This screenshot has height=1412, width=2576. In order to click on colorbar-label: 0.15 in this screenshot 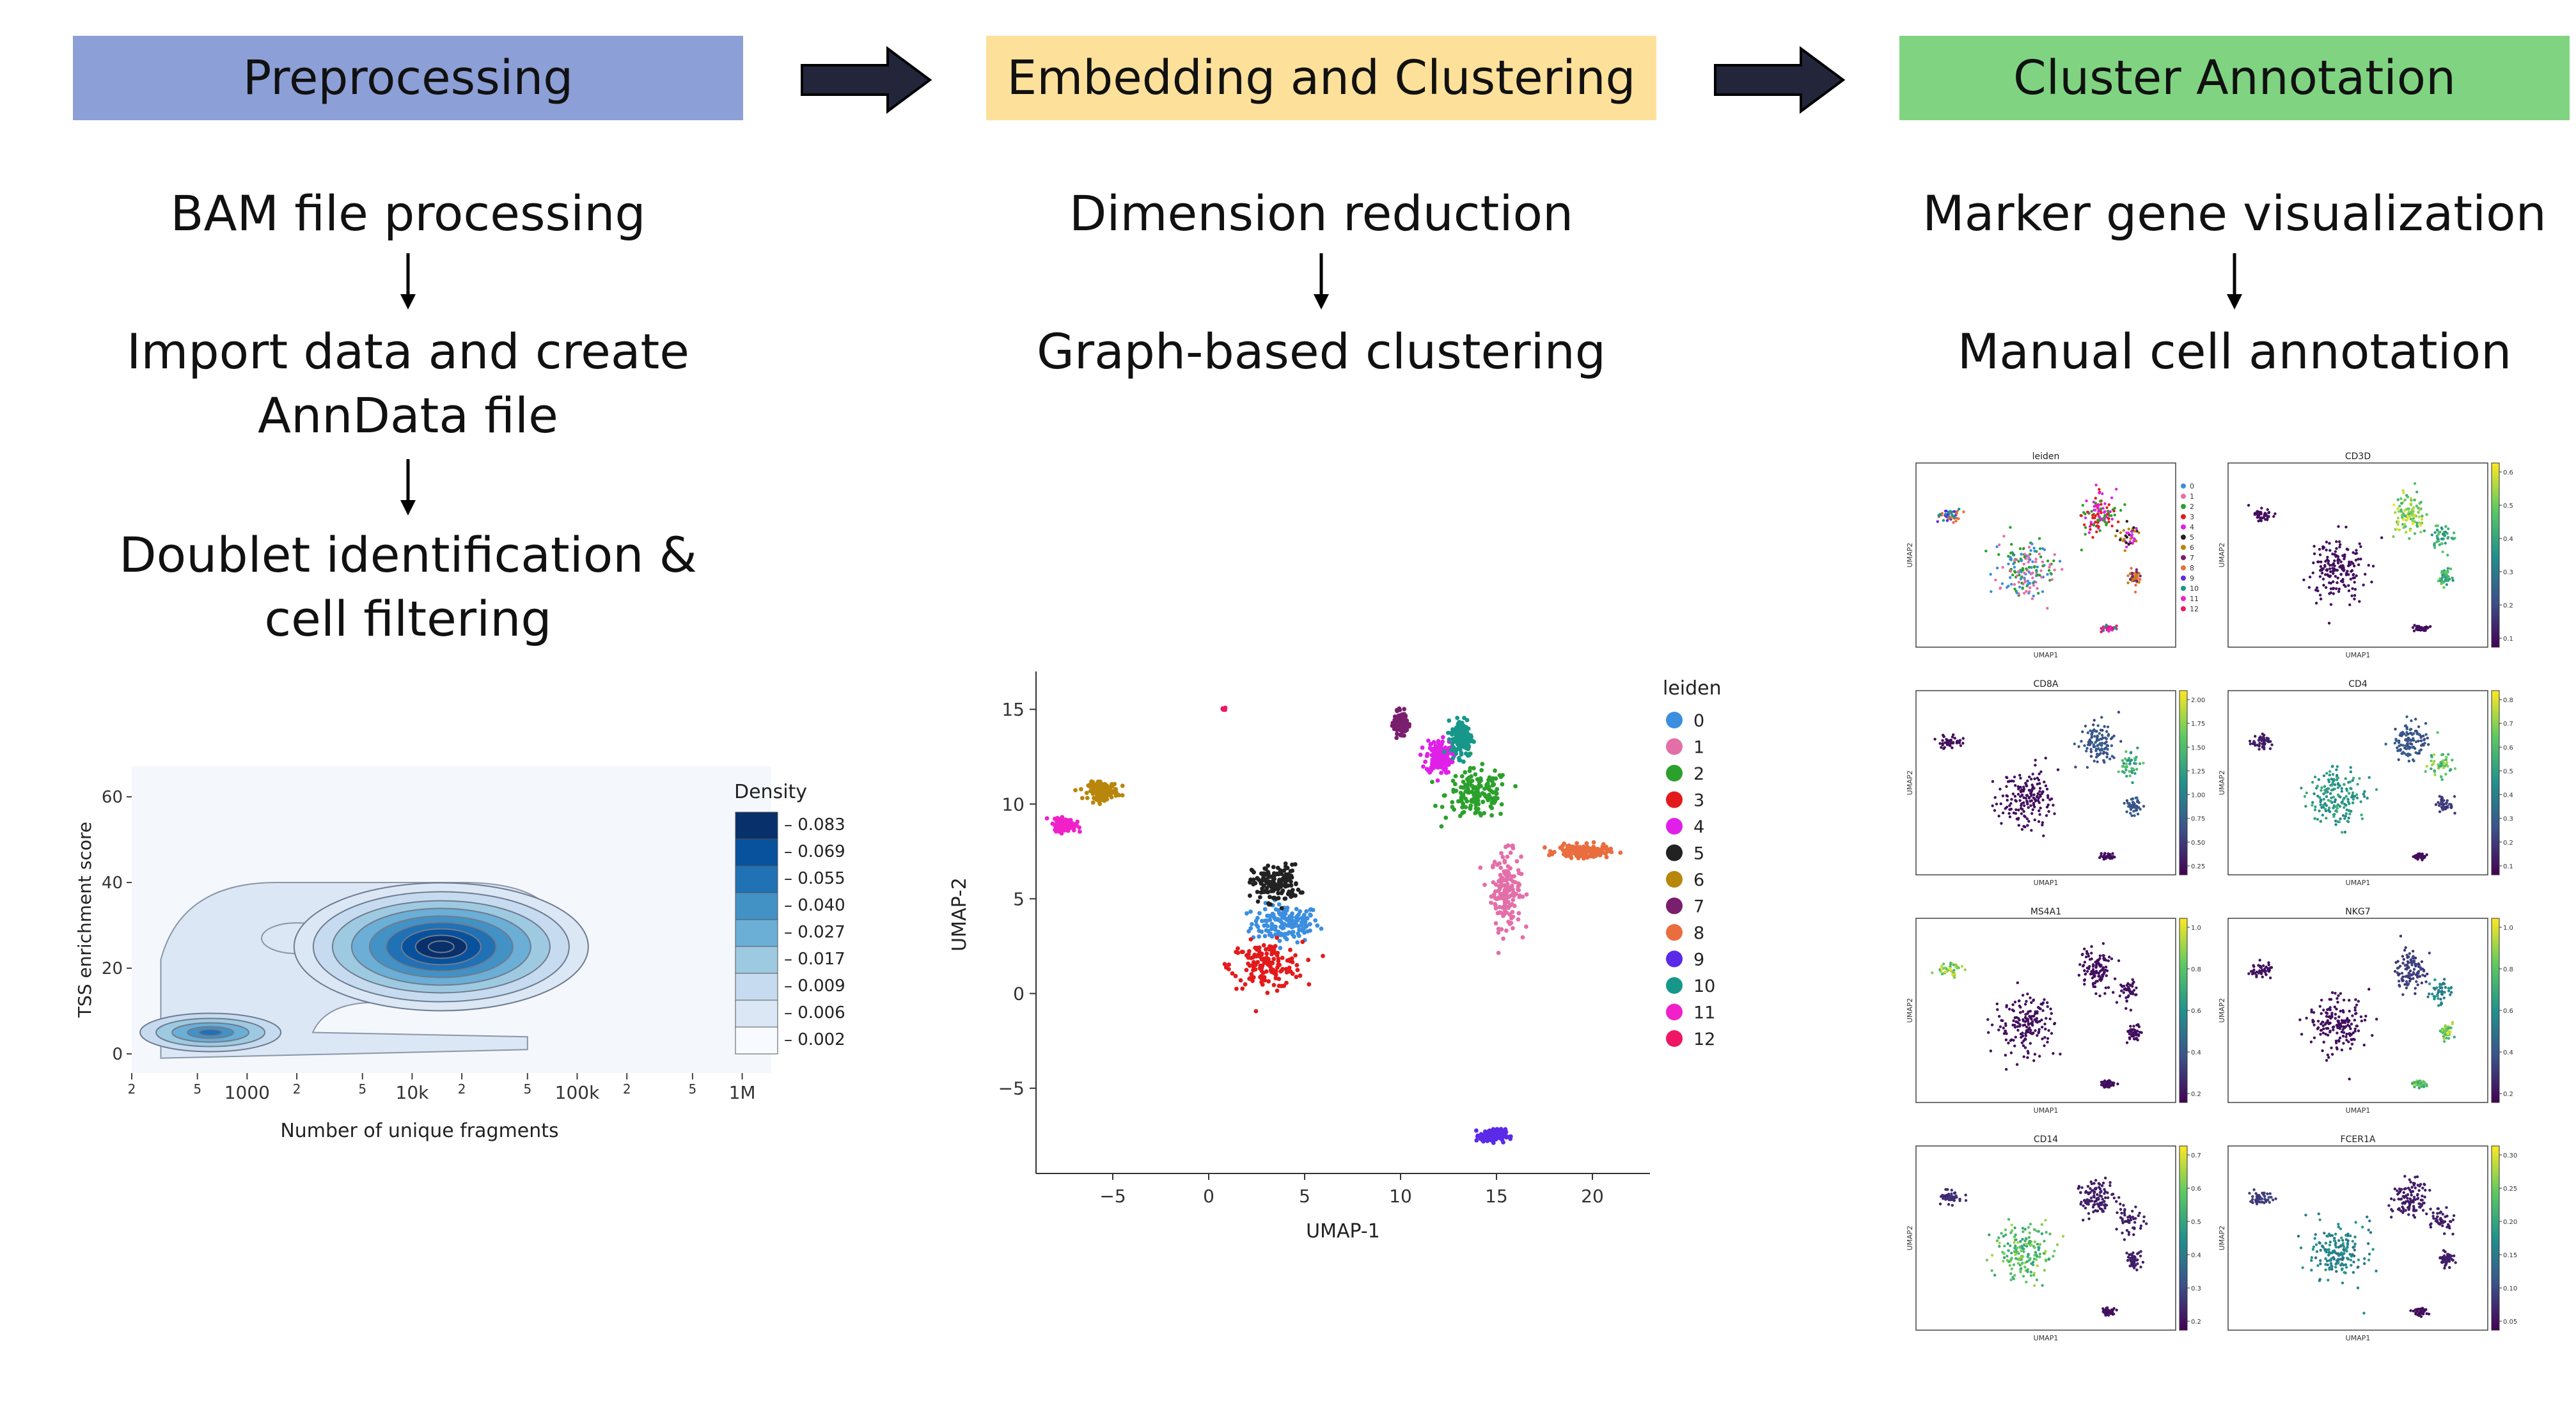, I will do `click(2510, 1255)`.